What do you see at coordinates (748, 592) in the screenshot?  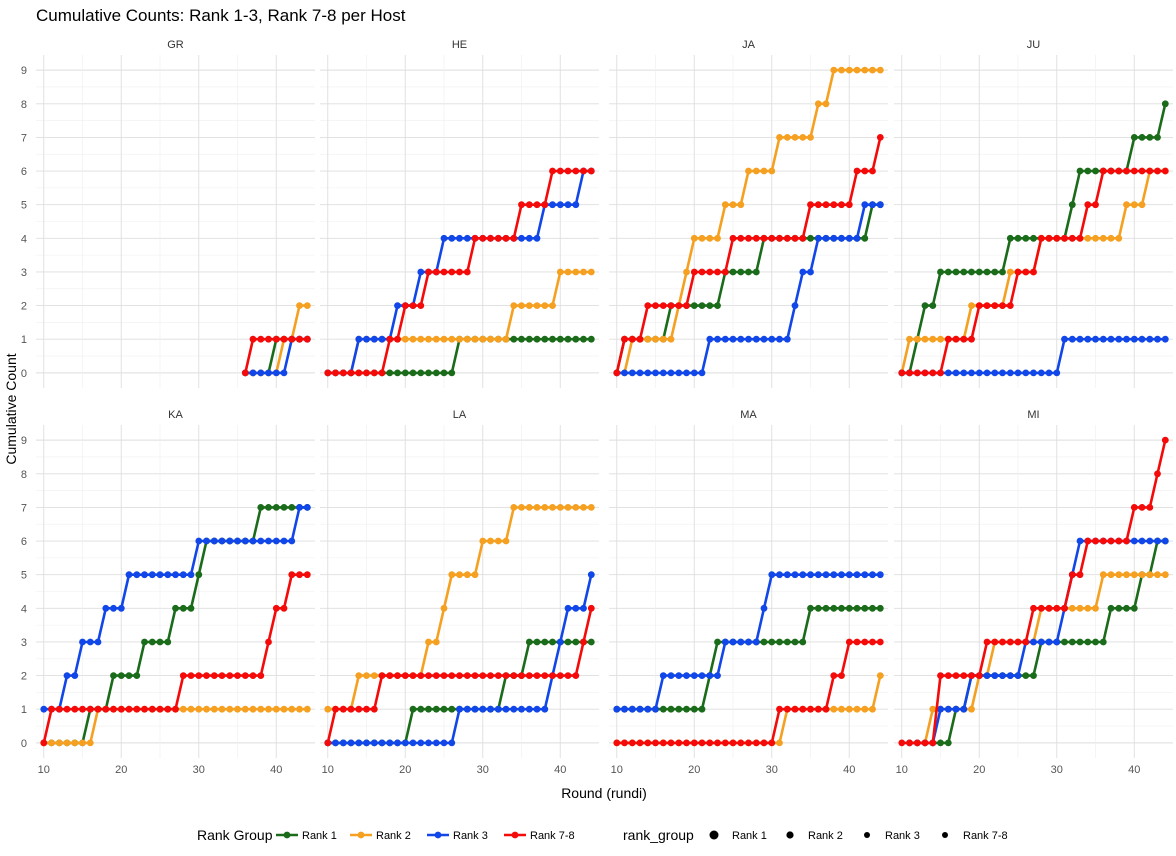 I see `facet-panel-ma: MA 10 20 30 40` at bounding box center [748, 592].